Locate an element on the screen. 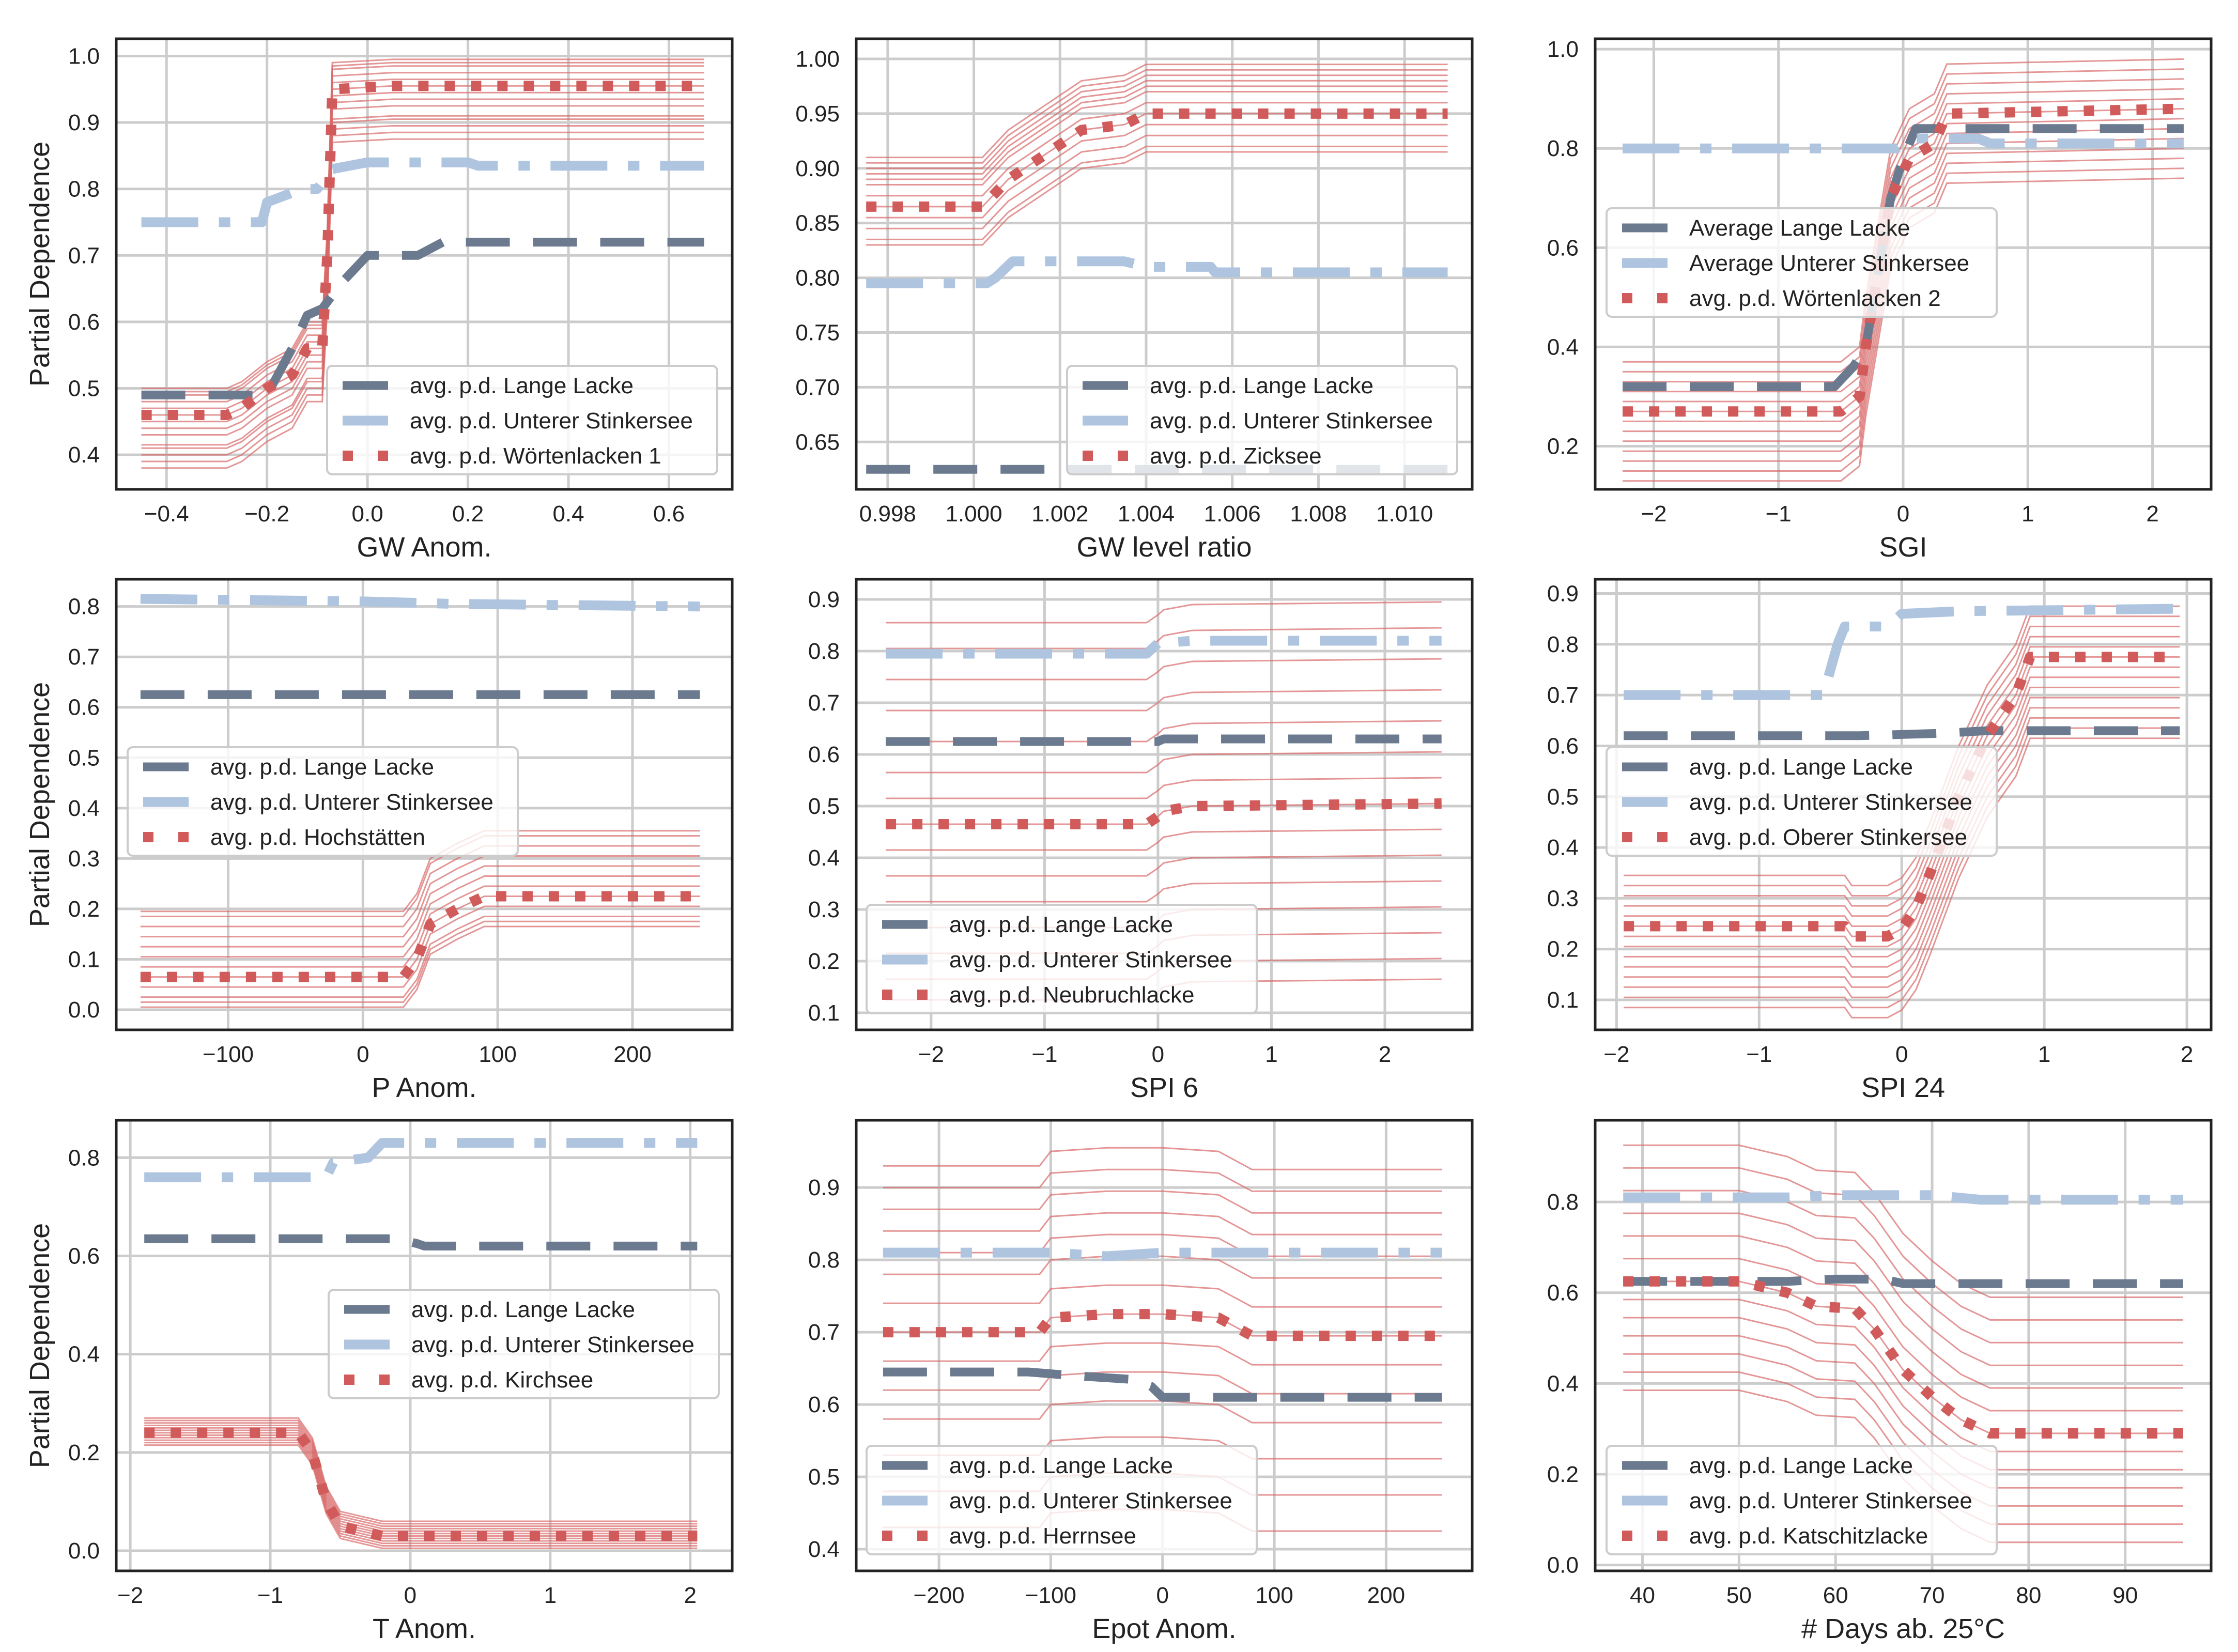 The image size is (2238, 1652). y-tick-label: 1.0 is located at coordinates (84, 56).